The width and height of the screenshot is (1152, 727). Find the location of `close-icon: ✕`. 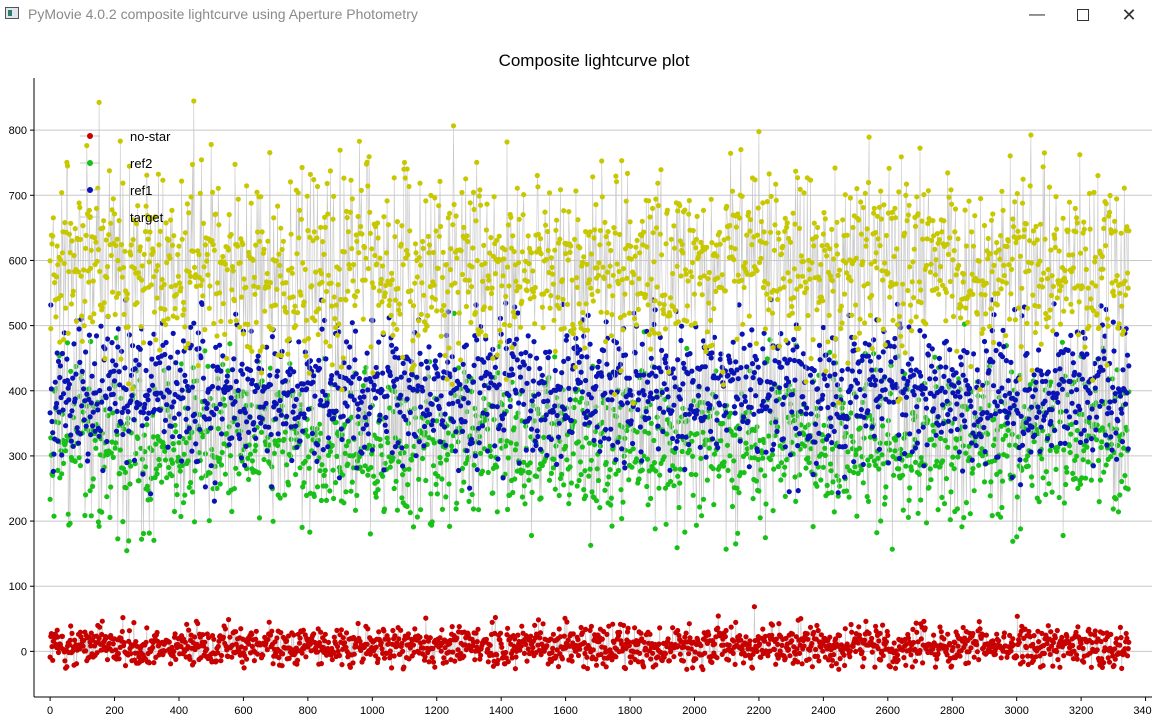

close-icon: ✕ is located at coordinates (1129, 15).